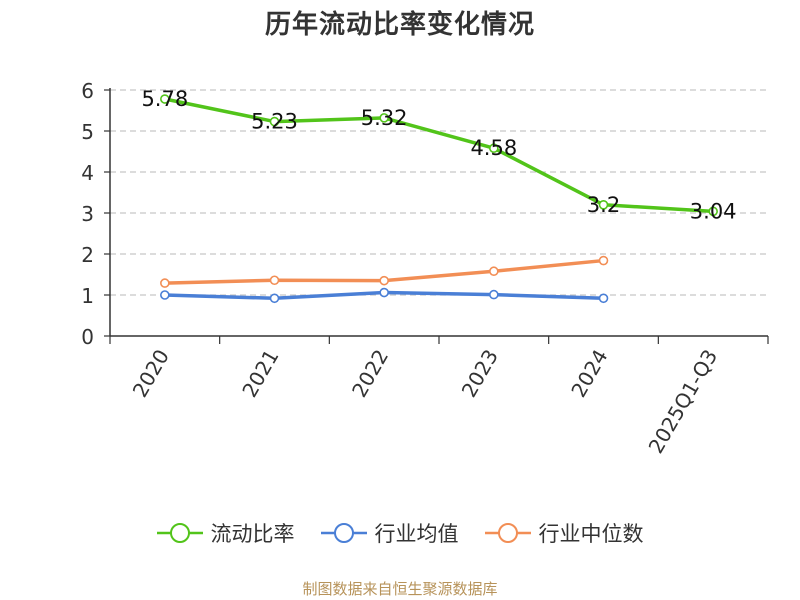  I want to click on legend-item-current-ratio: 流动比率, so click(225, 533).